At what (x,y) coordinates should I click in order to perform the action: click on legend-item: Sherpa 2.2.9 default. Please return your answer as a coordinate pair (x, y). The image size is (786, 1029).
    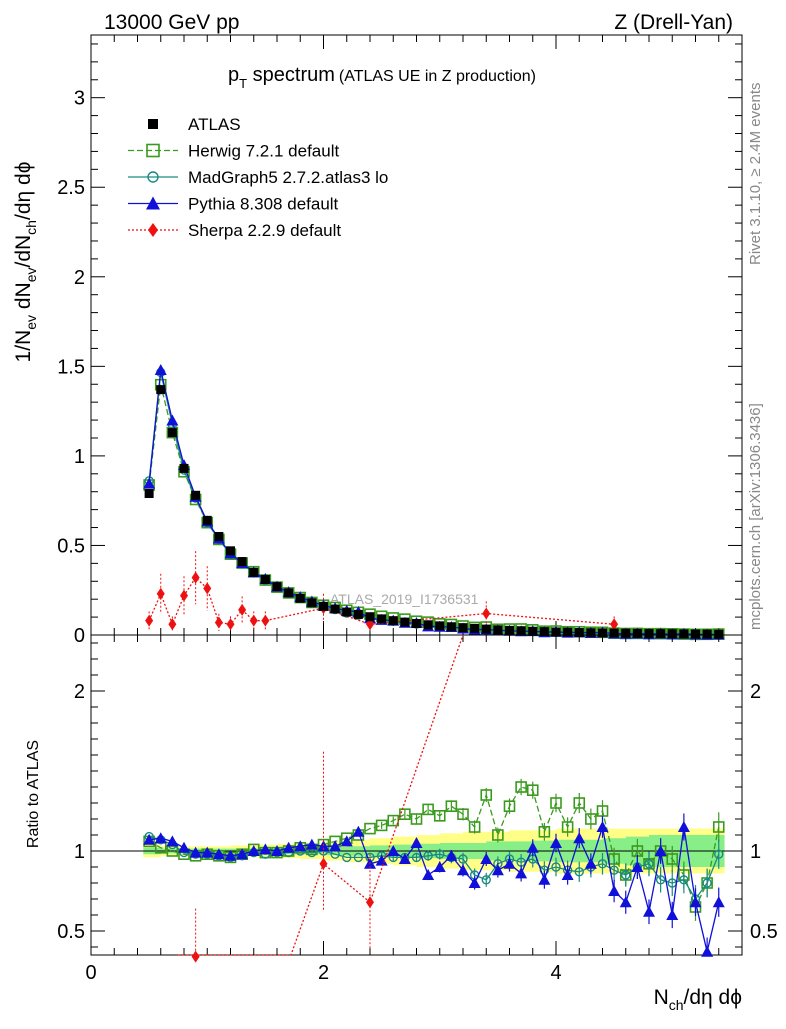
    Looking at the image, I should click on (234, 230).